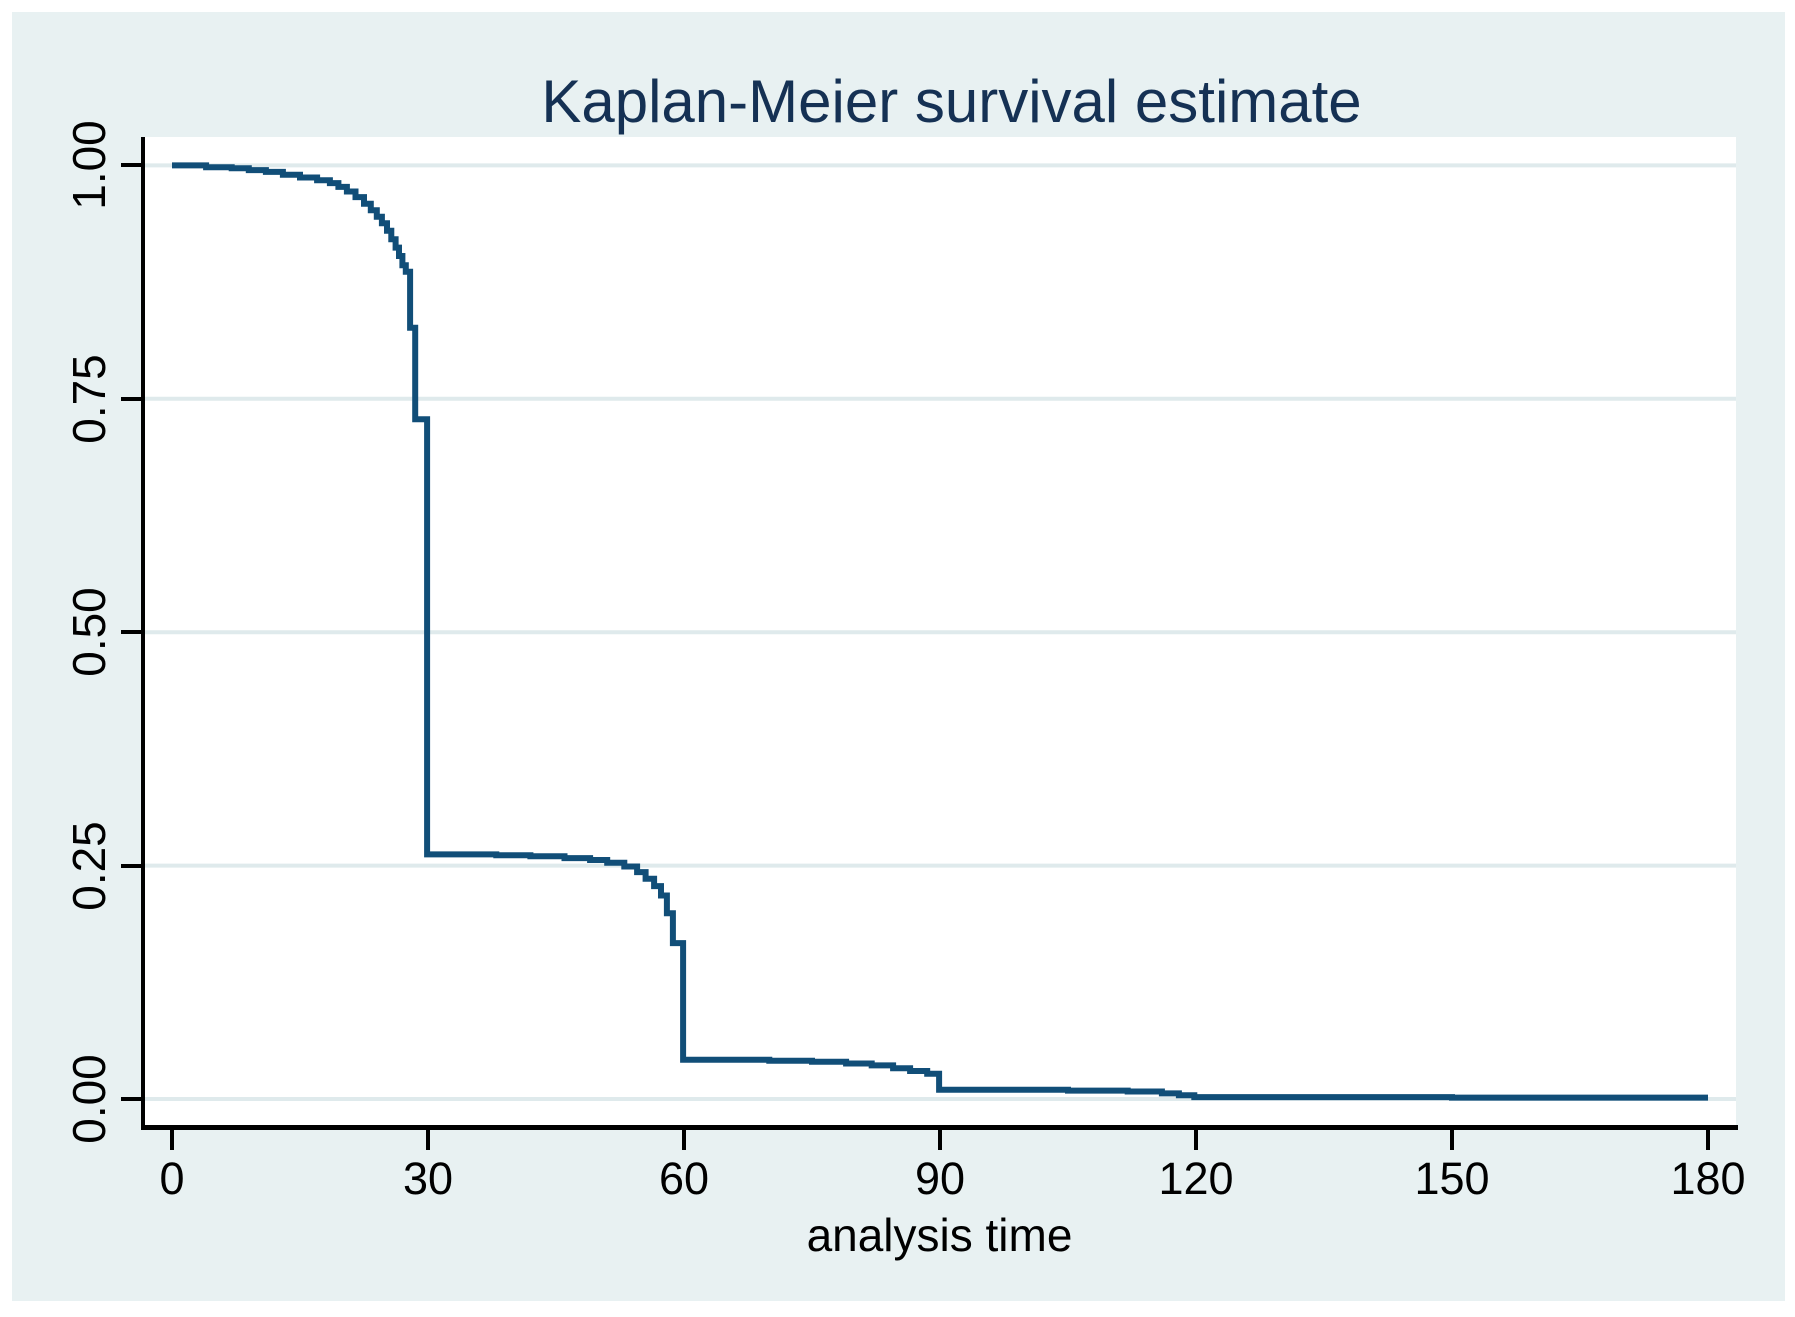  I want to click on y-tick-label: 1.00, so click(89, 165).